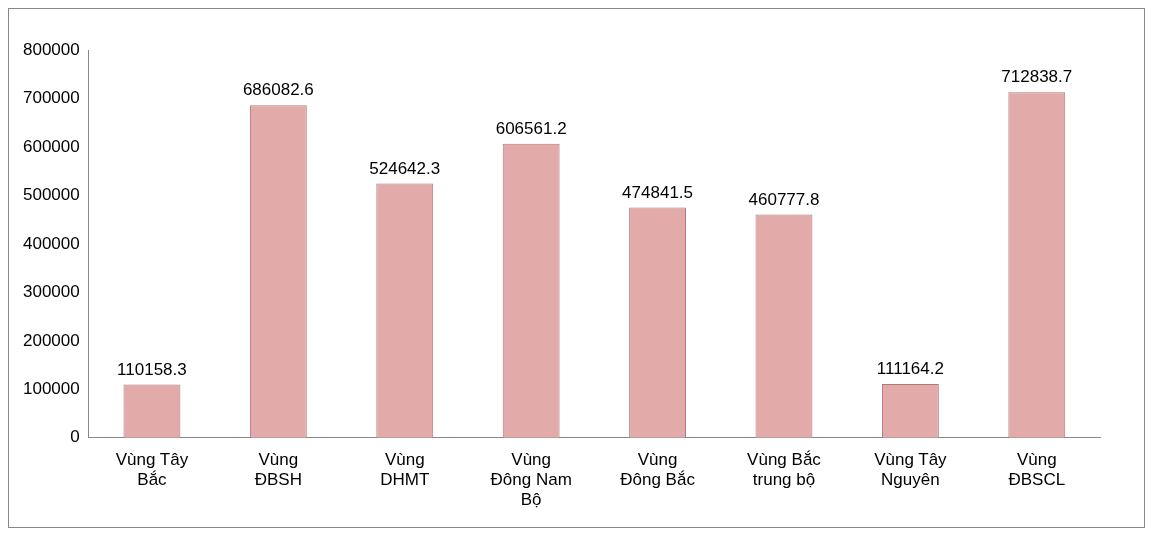 Image resolution: width=1155 pixels, height=538 pixels. I want to click on x-tick-label: Vùng Đông Bắc, so click(658, 469).